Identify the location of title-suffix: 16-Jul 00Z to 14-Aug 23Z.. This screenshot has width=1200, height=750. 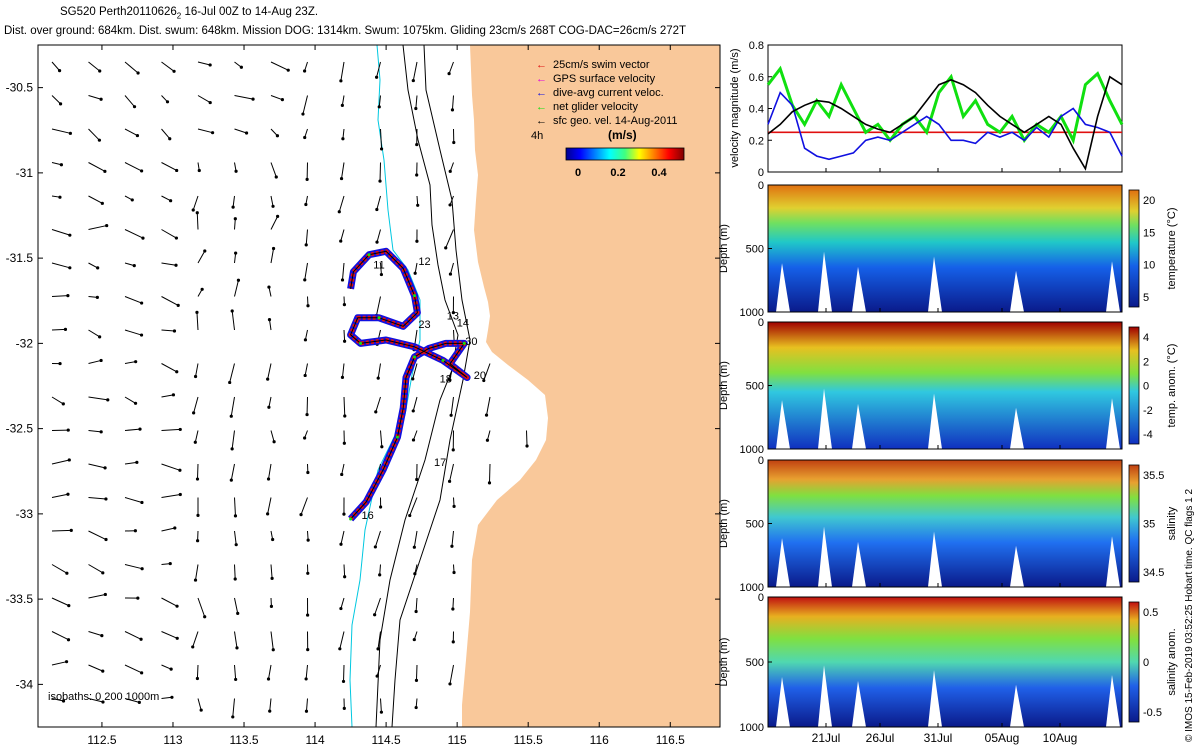
(250, 12).